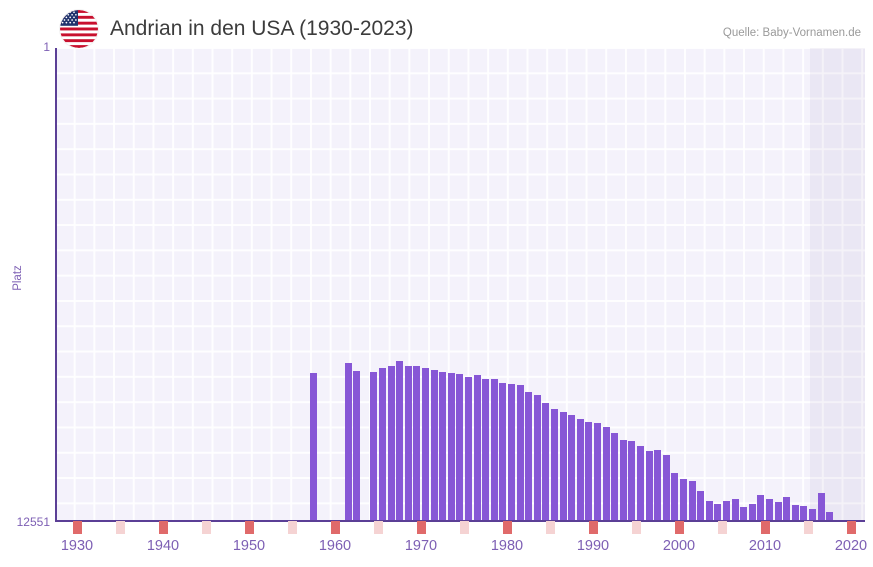 The width and height of the screenshot is (873, 567). Describe the element at coordinates (163, 546) in the screenshot. I see `x-axis-label-1940: 1940` at that location.